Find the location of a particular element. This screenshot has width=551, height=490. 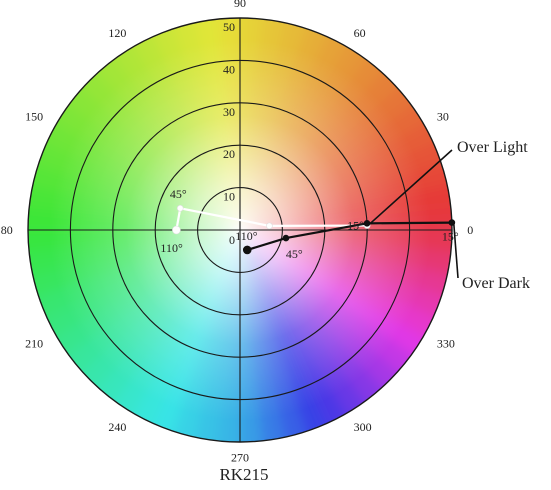

angle-tick-label: 150 is located at coordinates (34, 116).